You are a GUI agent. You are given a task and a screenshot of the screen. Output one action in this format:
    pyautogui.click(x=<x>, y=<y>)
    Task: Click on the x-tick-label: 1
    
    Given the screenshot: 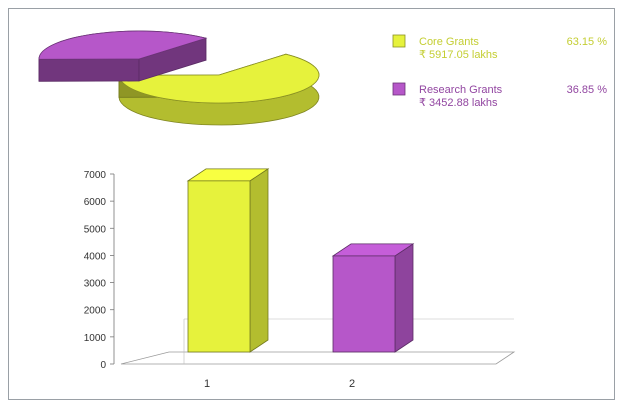 What is the action you would take?
    pyautogui.click(x=207, y=384)
    